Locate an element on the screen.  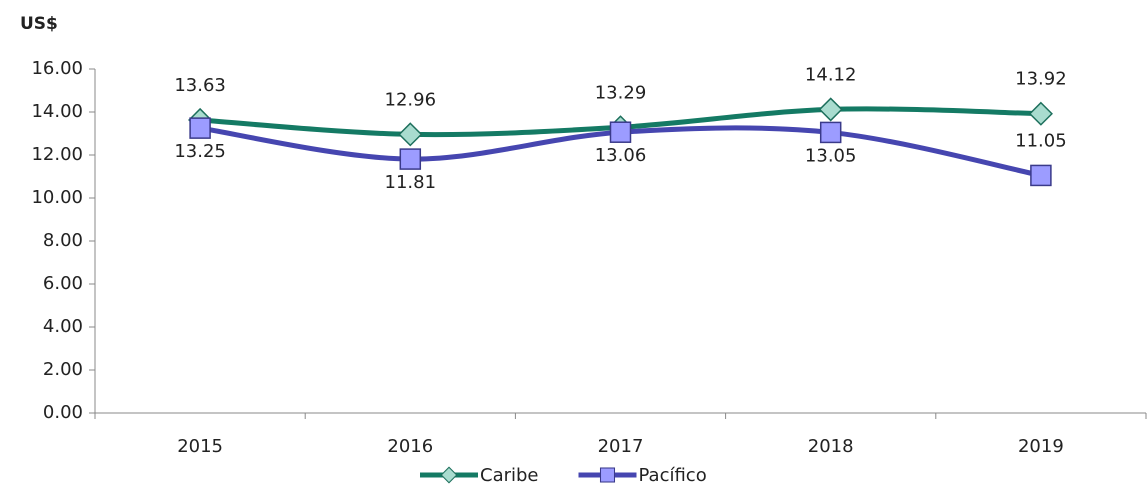
data-label: 13.06 is located at coordinates (621, 155).